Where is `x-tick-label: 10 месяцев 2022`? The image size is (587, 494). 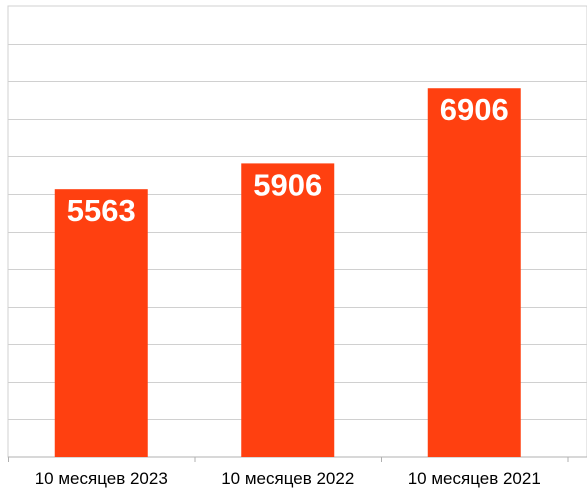 x-tick-label: 10 месяцев 2022 is located at coordinates (287, 478).